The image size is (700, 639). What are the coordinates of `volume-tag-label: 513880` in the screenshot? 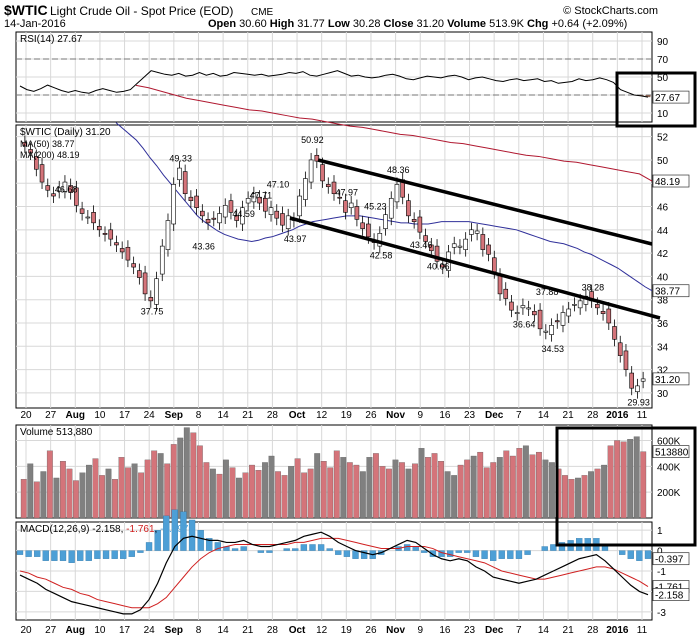 It's located at (672, 453).